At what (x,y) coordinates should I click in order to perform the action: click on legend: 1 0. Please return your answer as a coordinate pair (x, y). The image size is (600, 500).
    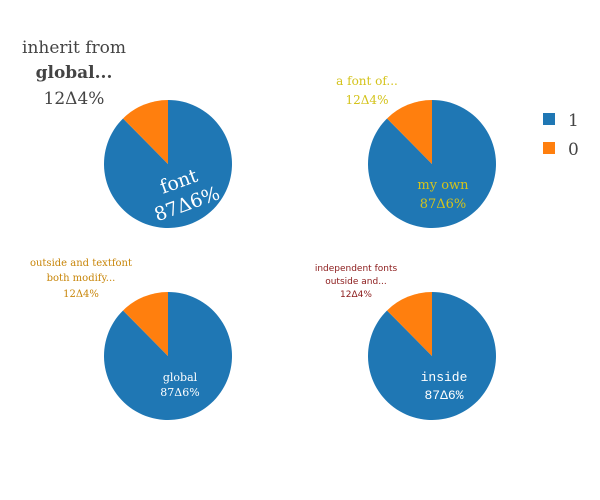
    Looking at the image, I should click on (561, 135).